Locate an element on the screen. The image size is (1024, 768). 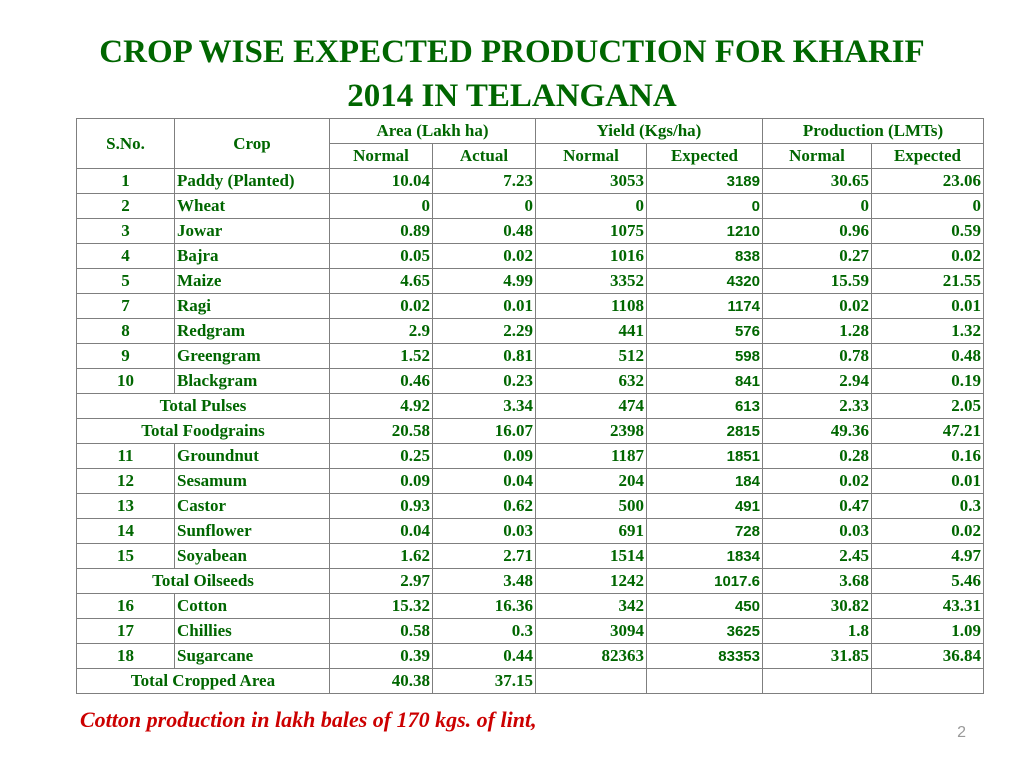
cell-area-normal: 2.9 is located at coordinates (381, 331).